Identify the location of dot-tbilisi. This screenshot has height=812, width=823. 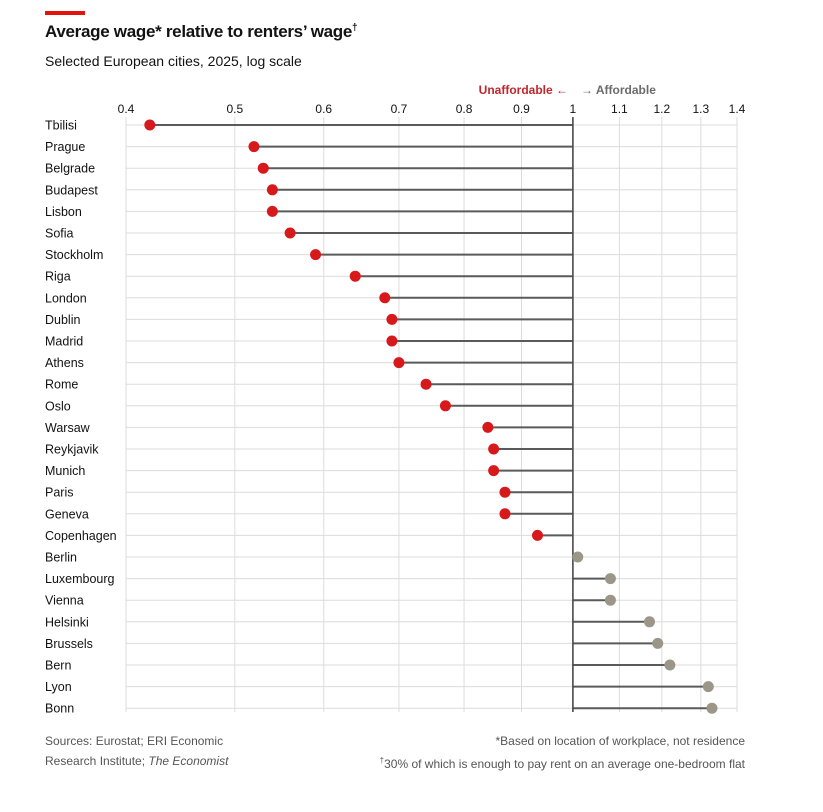
(150, 125).